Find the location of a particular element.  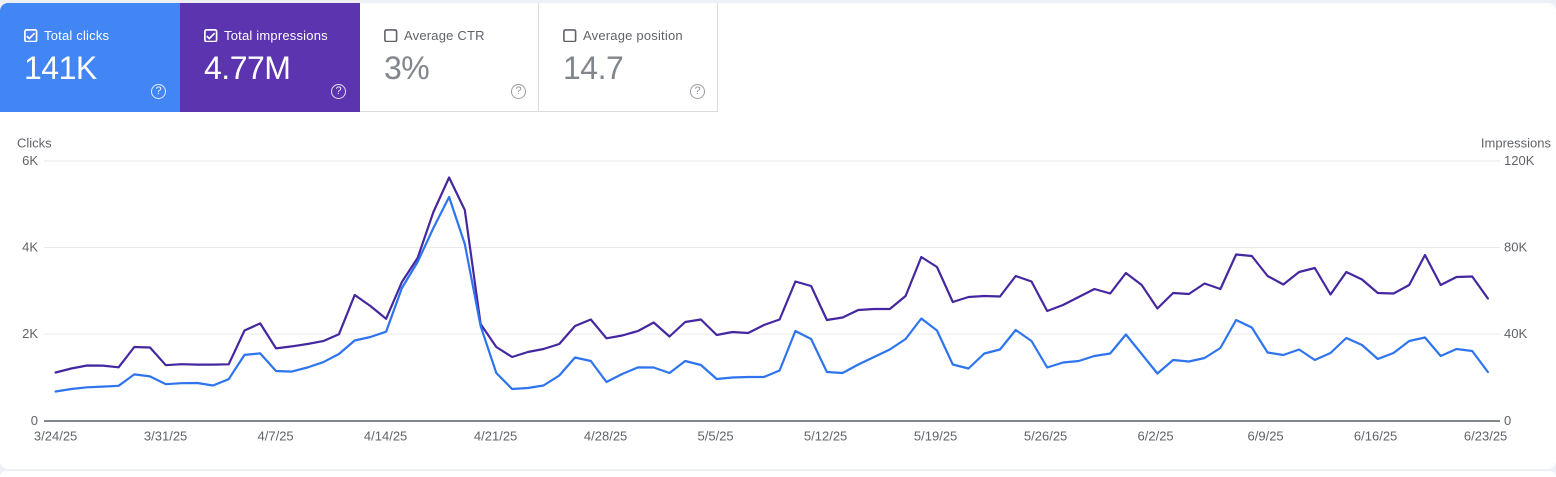

svg-text: 4/28/25 is located at coordinates (605, 436).